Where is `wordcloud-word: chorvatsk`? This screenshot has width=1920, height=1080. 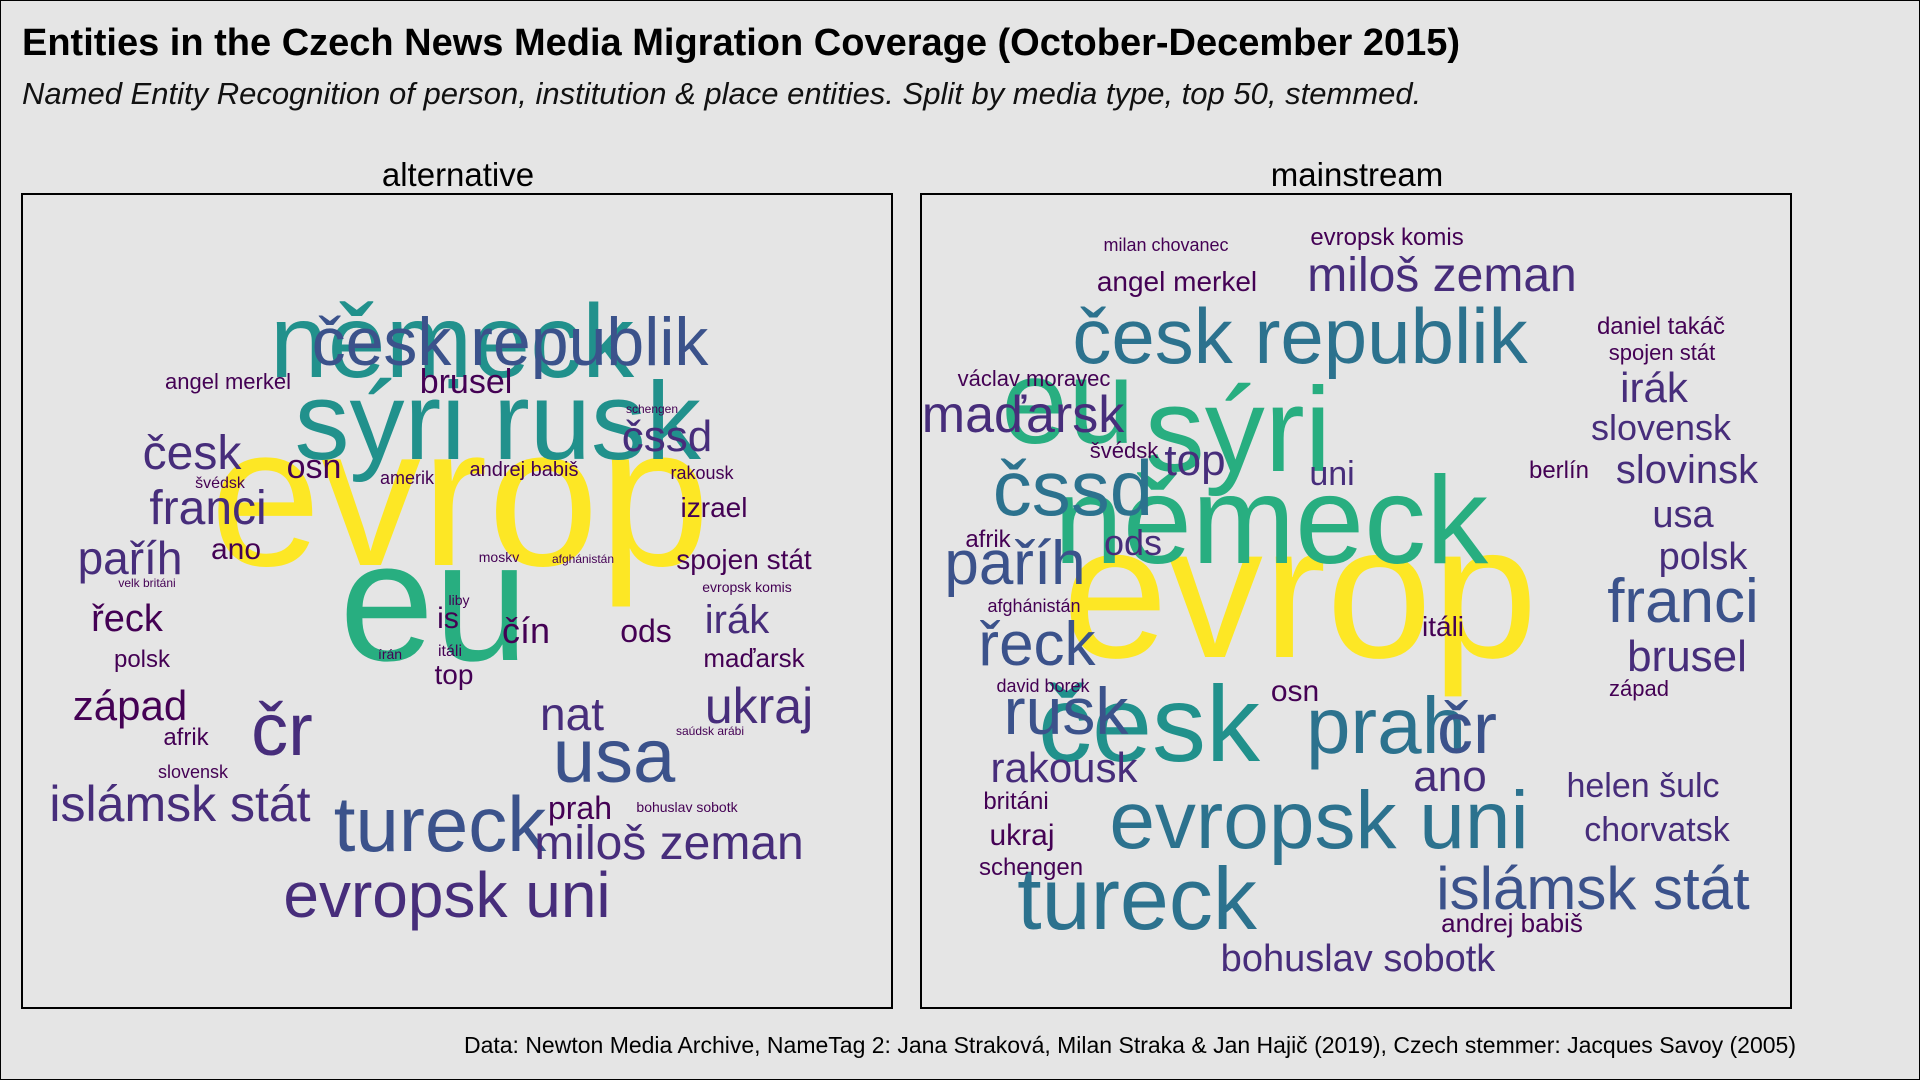 wordcloud-word: chorvatsk is located at coordinates (1657, 830).